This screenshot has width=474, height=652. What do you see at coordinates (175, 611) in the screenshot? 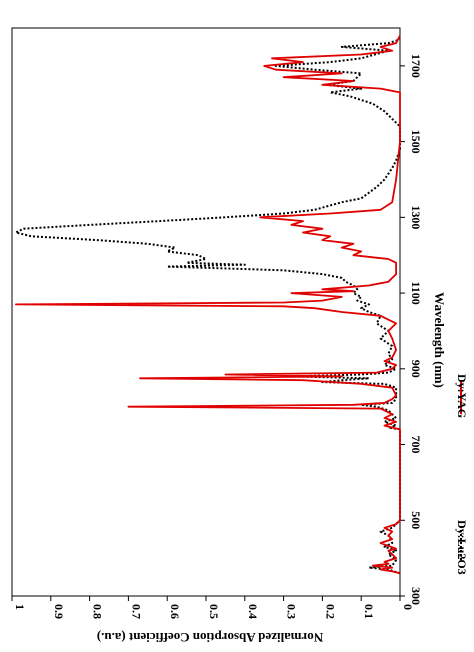
I see `y-tick-label: 0.6` at bounding box center [175, 611].